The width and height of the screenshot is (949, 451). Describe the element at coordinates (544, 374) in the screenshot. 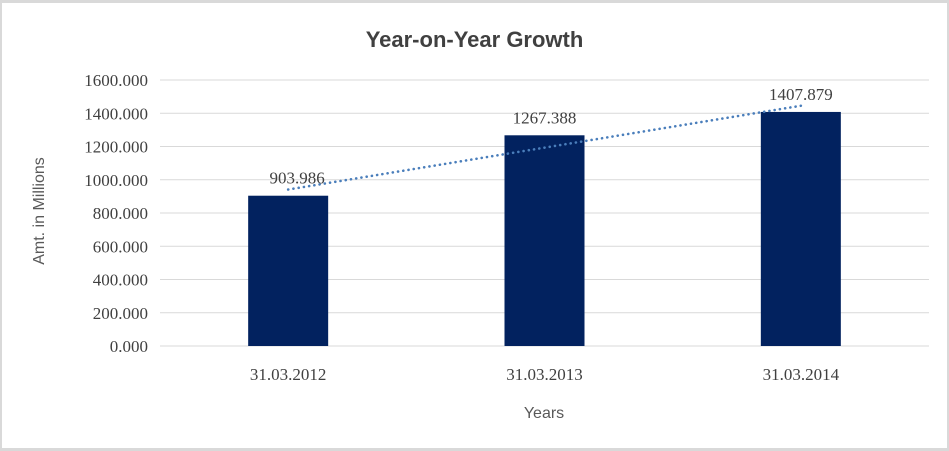

I see `x-tick-label: 31.03.2013` at that location.